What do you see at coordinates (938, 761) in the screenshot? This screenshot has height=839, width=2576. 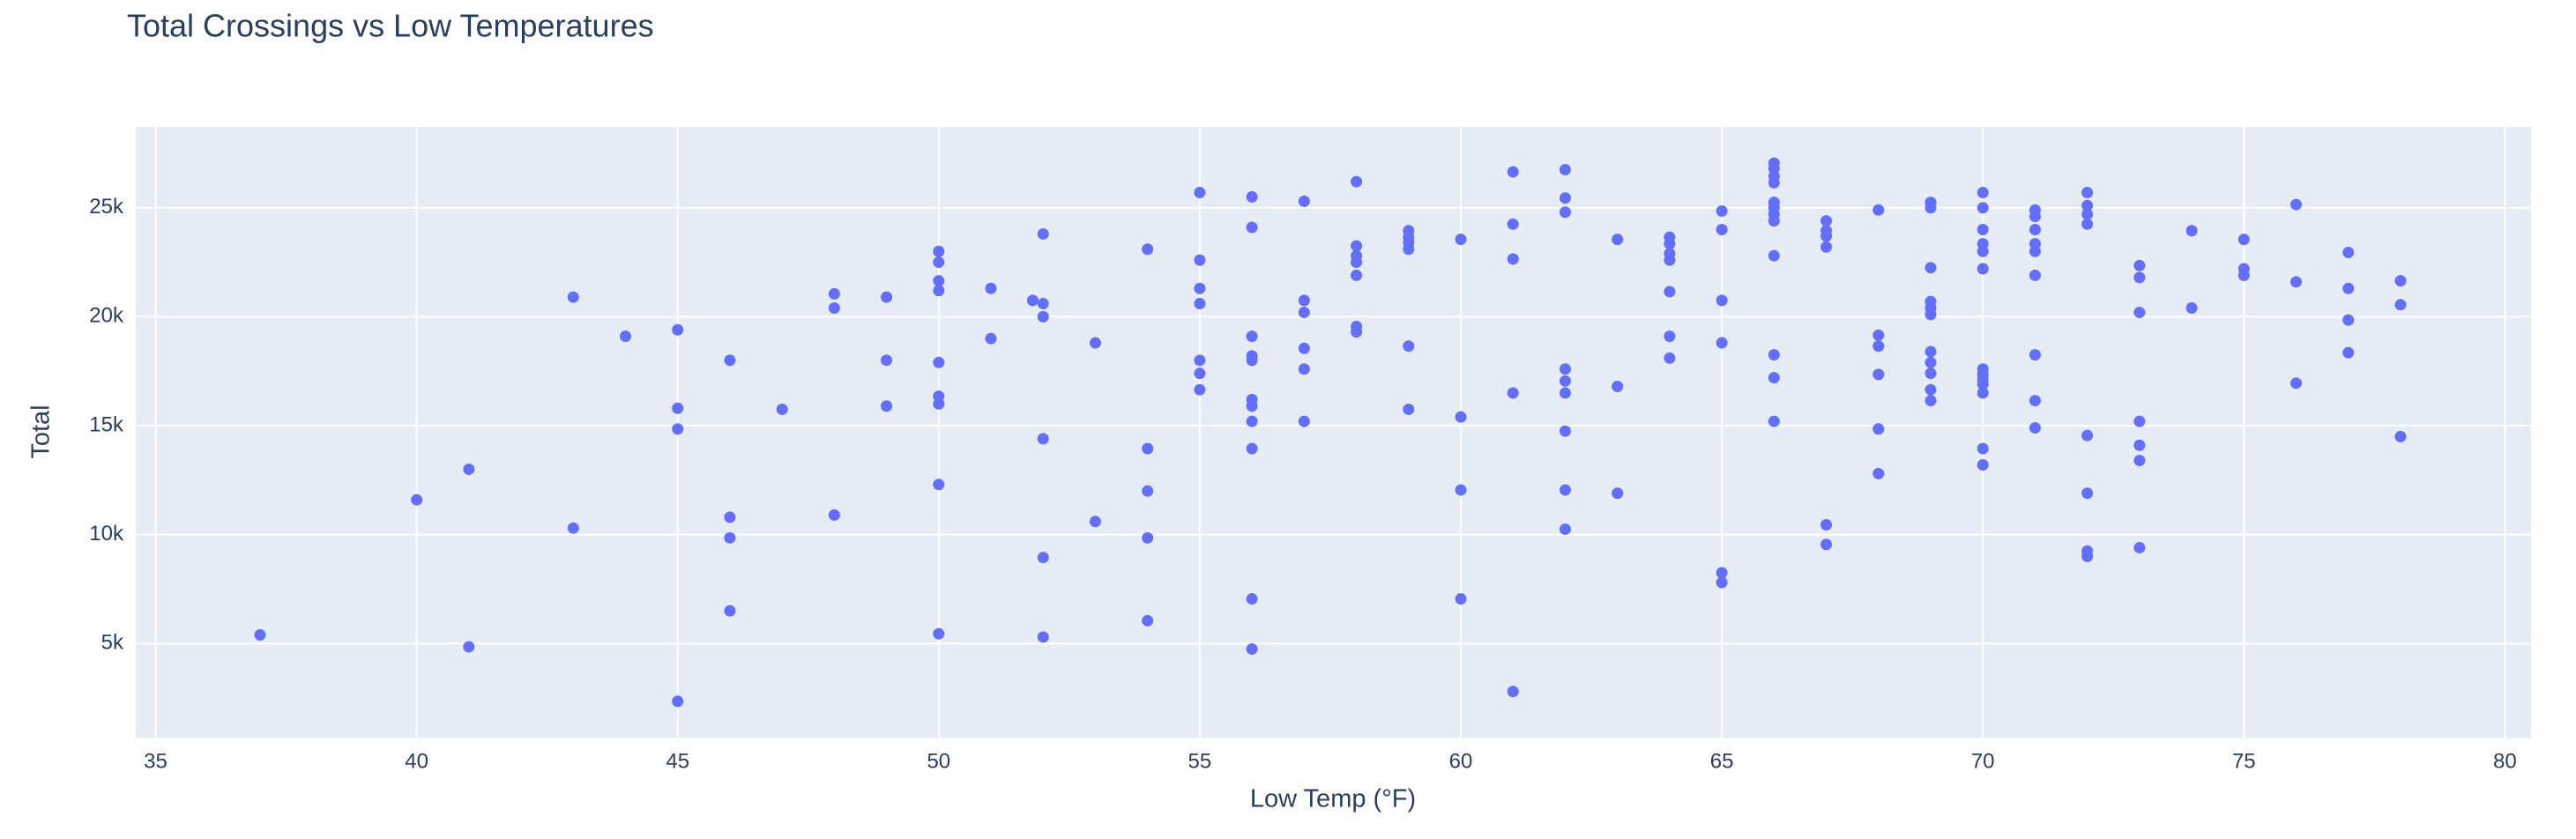 I see `x-tick-label: 50` at bounding box center [938, 761].